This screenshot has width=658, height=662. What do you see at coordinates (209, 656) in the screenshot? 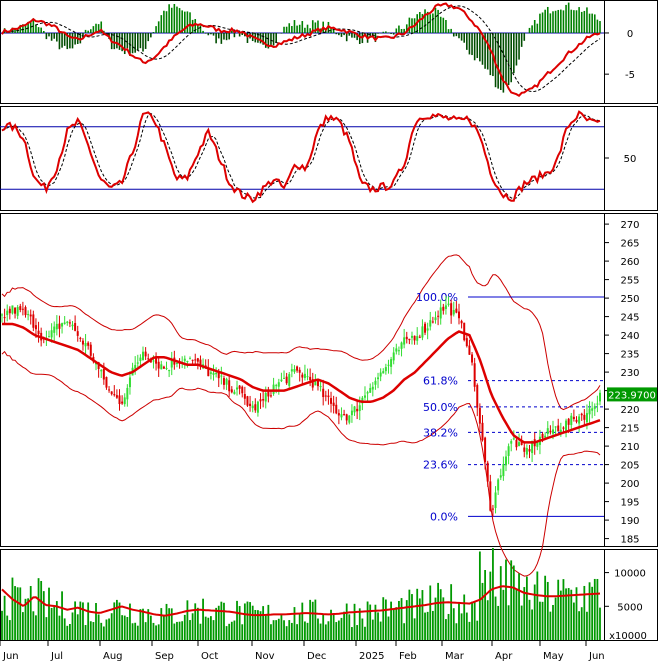
I see `x-tick-label: Oct` at bounding box center [209, 656].